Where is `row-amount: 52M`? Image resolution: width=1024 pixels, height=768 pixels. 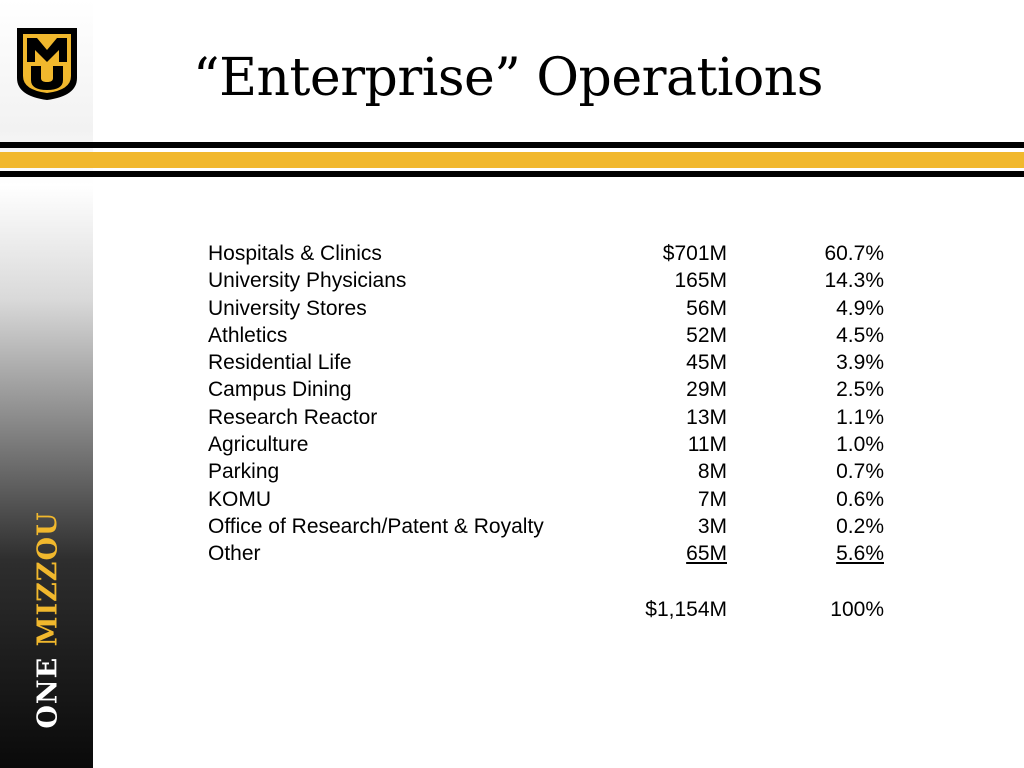
row-amount: 52M is located at coordinates (706, 335).